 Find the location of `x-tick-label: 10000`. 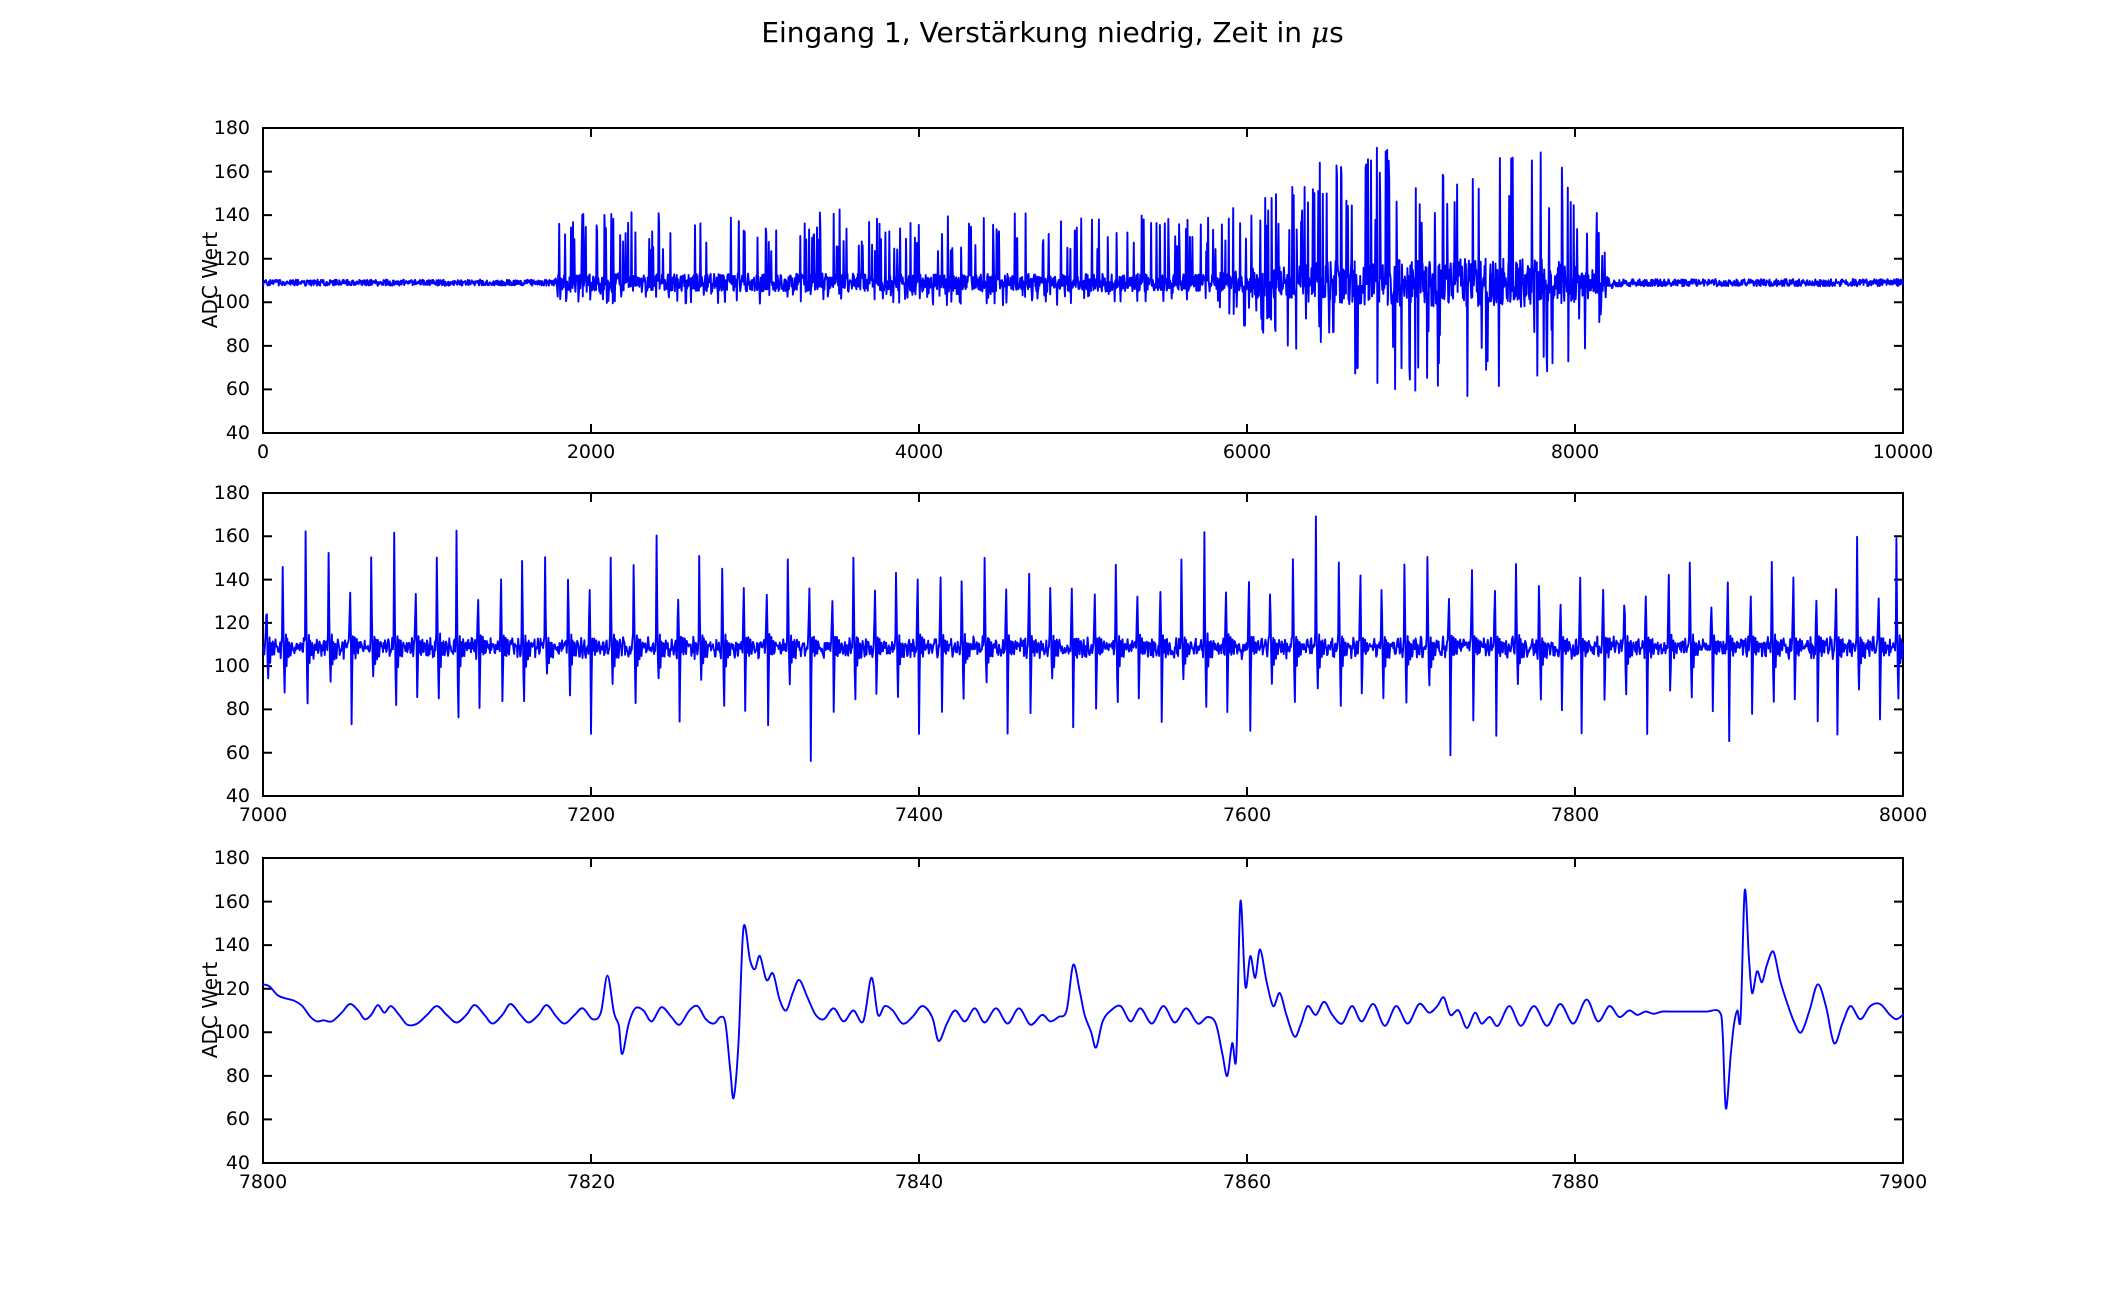

x-tick-label: 10000 is located at coordinates (1903, 452).